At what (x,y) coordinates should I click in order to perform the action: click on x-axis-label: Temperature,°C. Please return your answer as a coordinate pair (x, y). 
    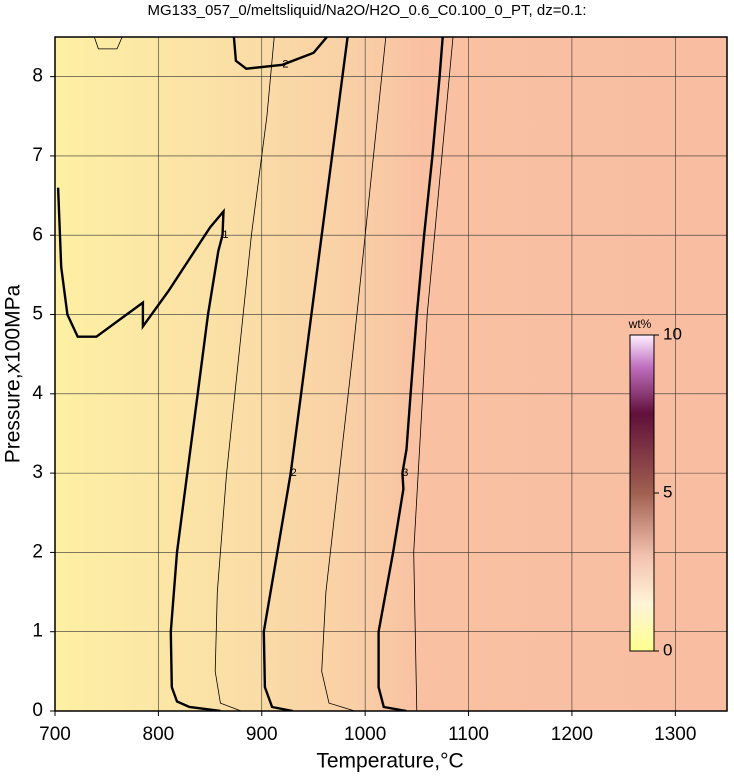
    Looking at the image, I should click on (389, 761).